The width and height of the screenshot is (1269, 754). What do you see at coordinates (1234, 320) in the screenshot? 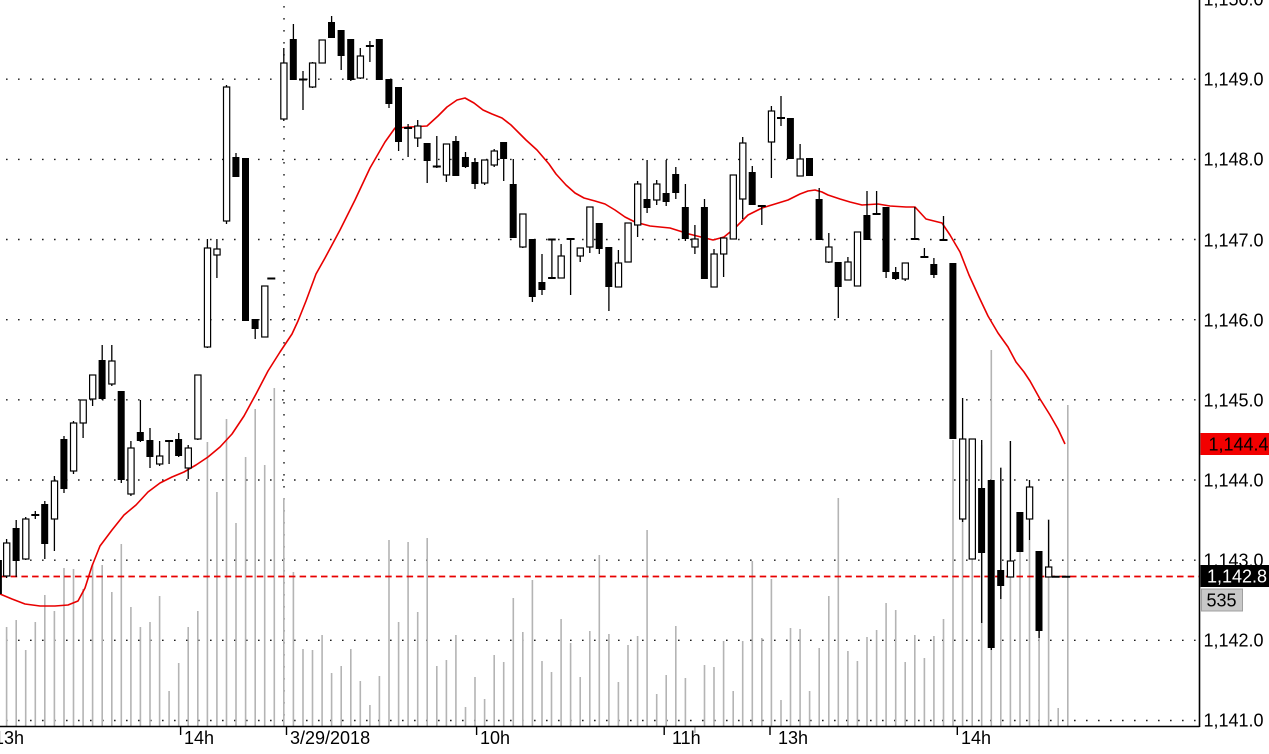
I see `svg-text: 1,146.0` at bounding box center [1234, 320].